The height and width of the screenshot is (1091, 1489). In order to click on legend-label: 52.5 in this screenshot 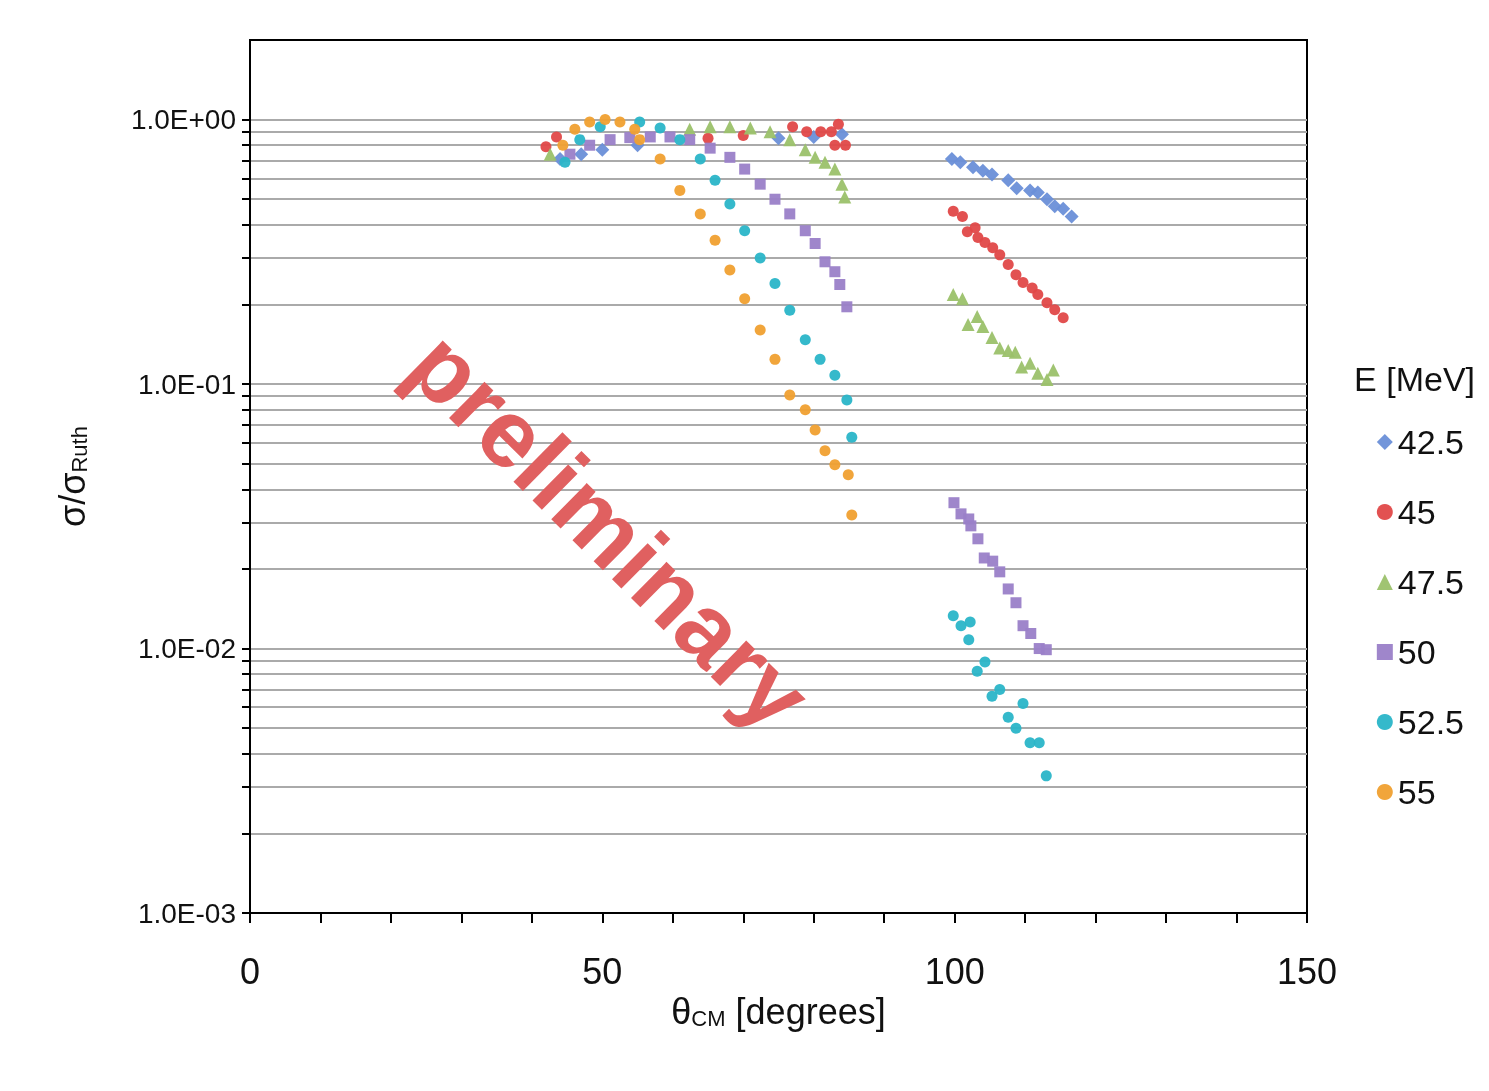, I will do `click(1431, 722)`.